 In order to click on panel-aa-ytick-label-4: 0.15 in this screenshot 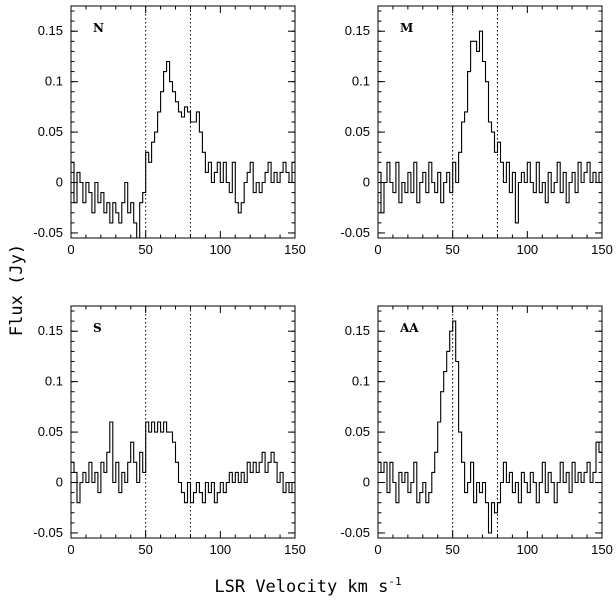, I will do `click(357, 330)`.